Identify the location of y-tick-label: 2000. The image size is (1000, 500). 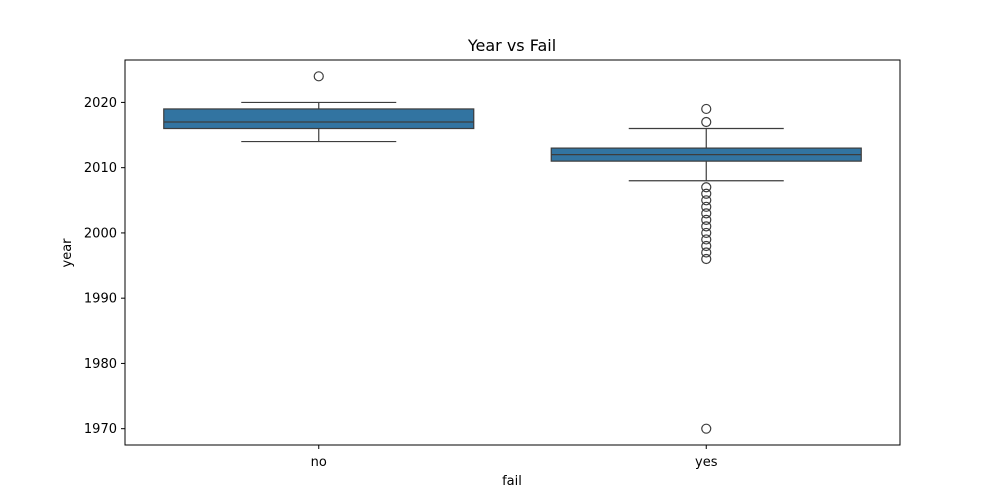
(100, 233).